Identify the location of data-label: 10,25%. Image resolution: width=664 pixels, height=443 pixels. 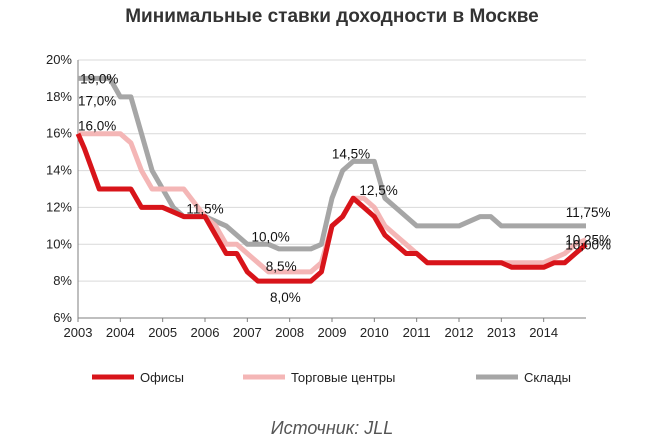
(588, 240).